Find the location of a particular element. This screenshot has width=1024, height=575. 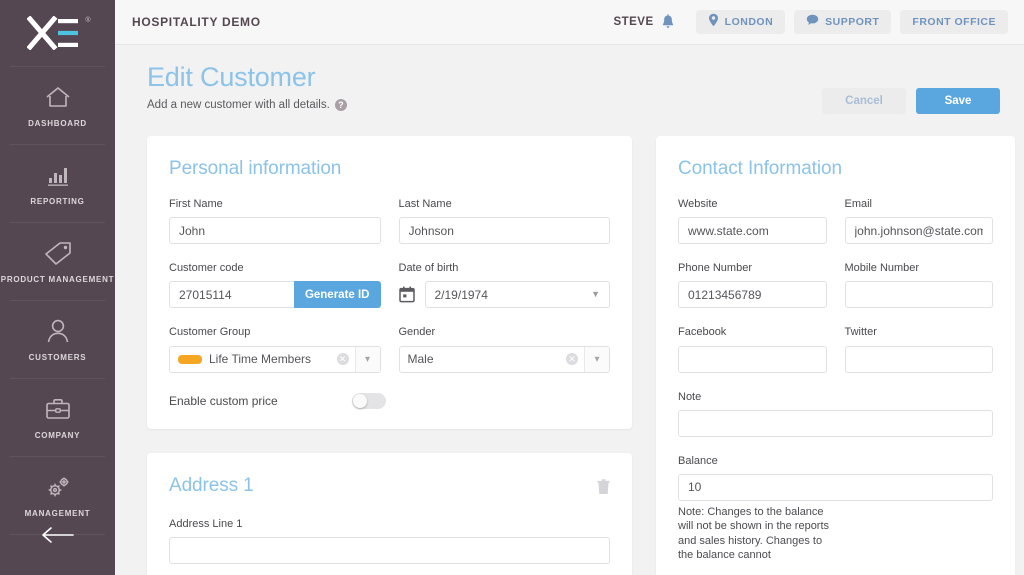

address-line-1-field: Address Line 1 is located at coordinates (389, 541).